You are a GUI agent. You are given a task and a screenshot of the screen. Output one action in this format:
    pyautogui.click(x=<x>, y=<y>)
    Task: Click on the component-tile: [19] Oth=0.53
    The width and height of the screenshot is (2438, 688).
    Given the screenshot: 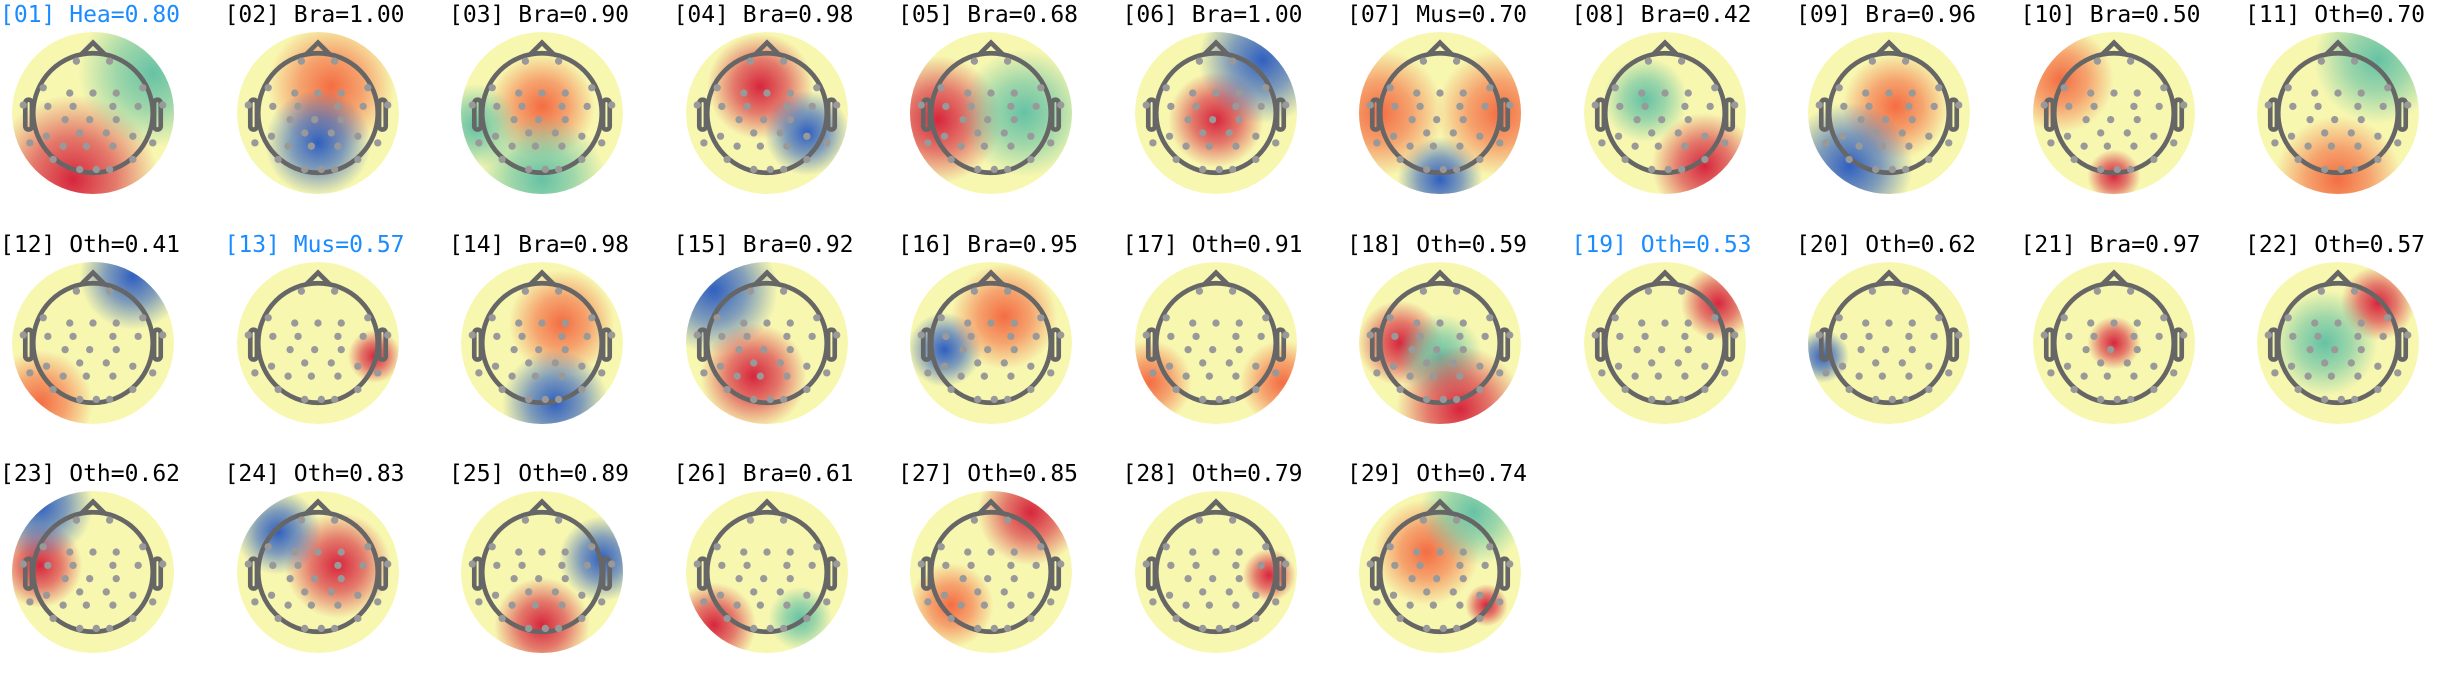 What is the action you would take?
    pyautogui.click(x=1684, y=344)
    